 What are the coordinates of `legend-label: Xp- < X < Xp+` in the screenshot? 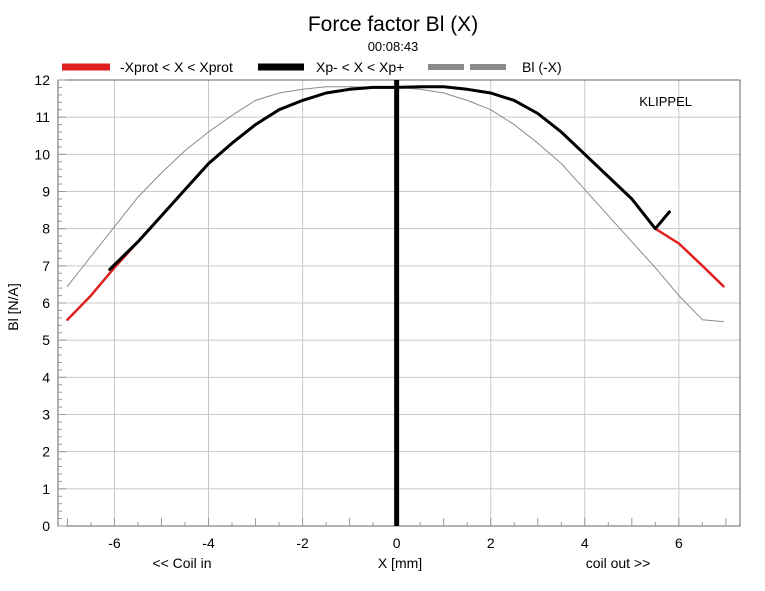 It's located at (360, 67).